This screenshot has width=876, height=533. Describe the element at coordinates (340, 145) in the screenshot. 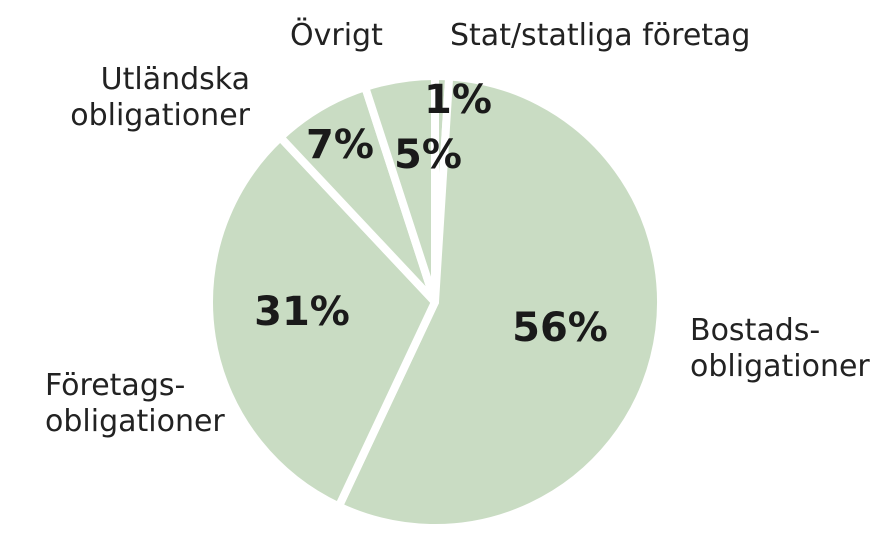

I see `value-label: 7%` at that location.